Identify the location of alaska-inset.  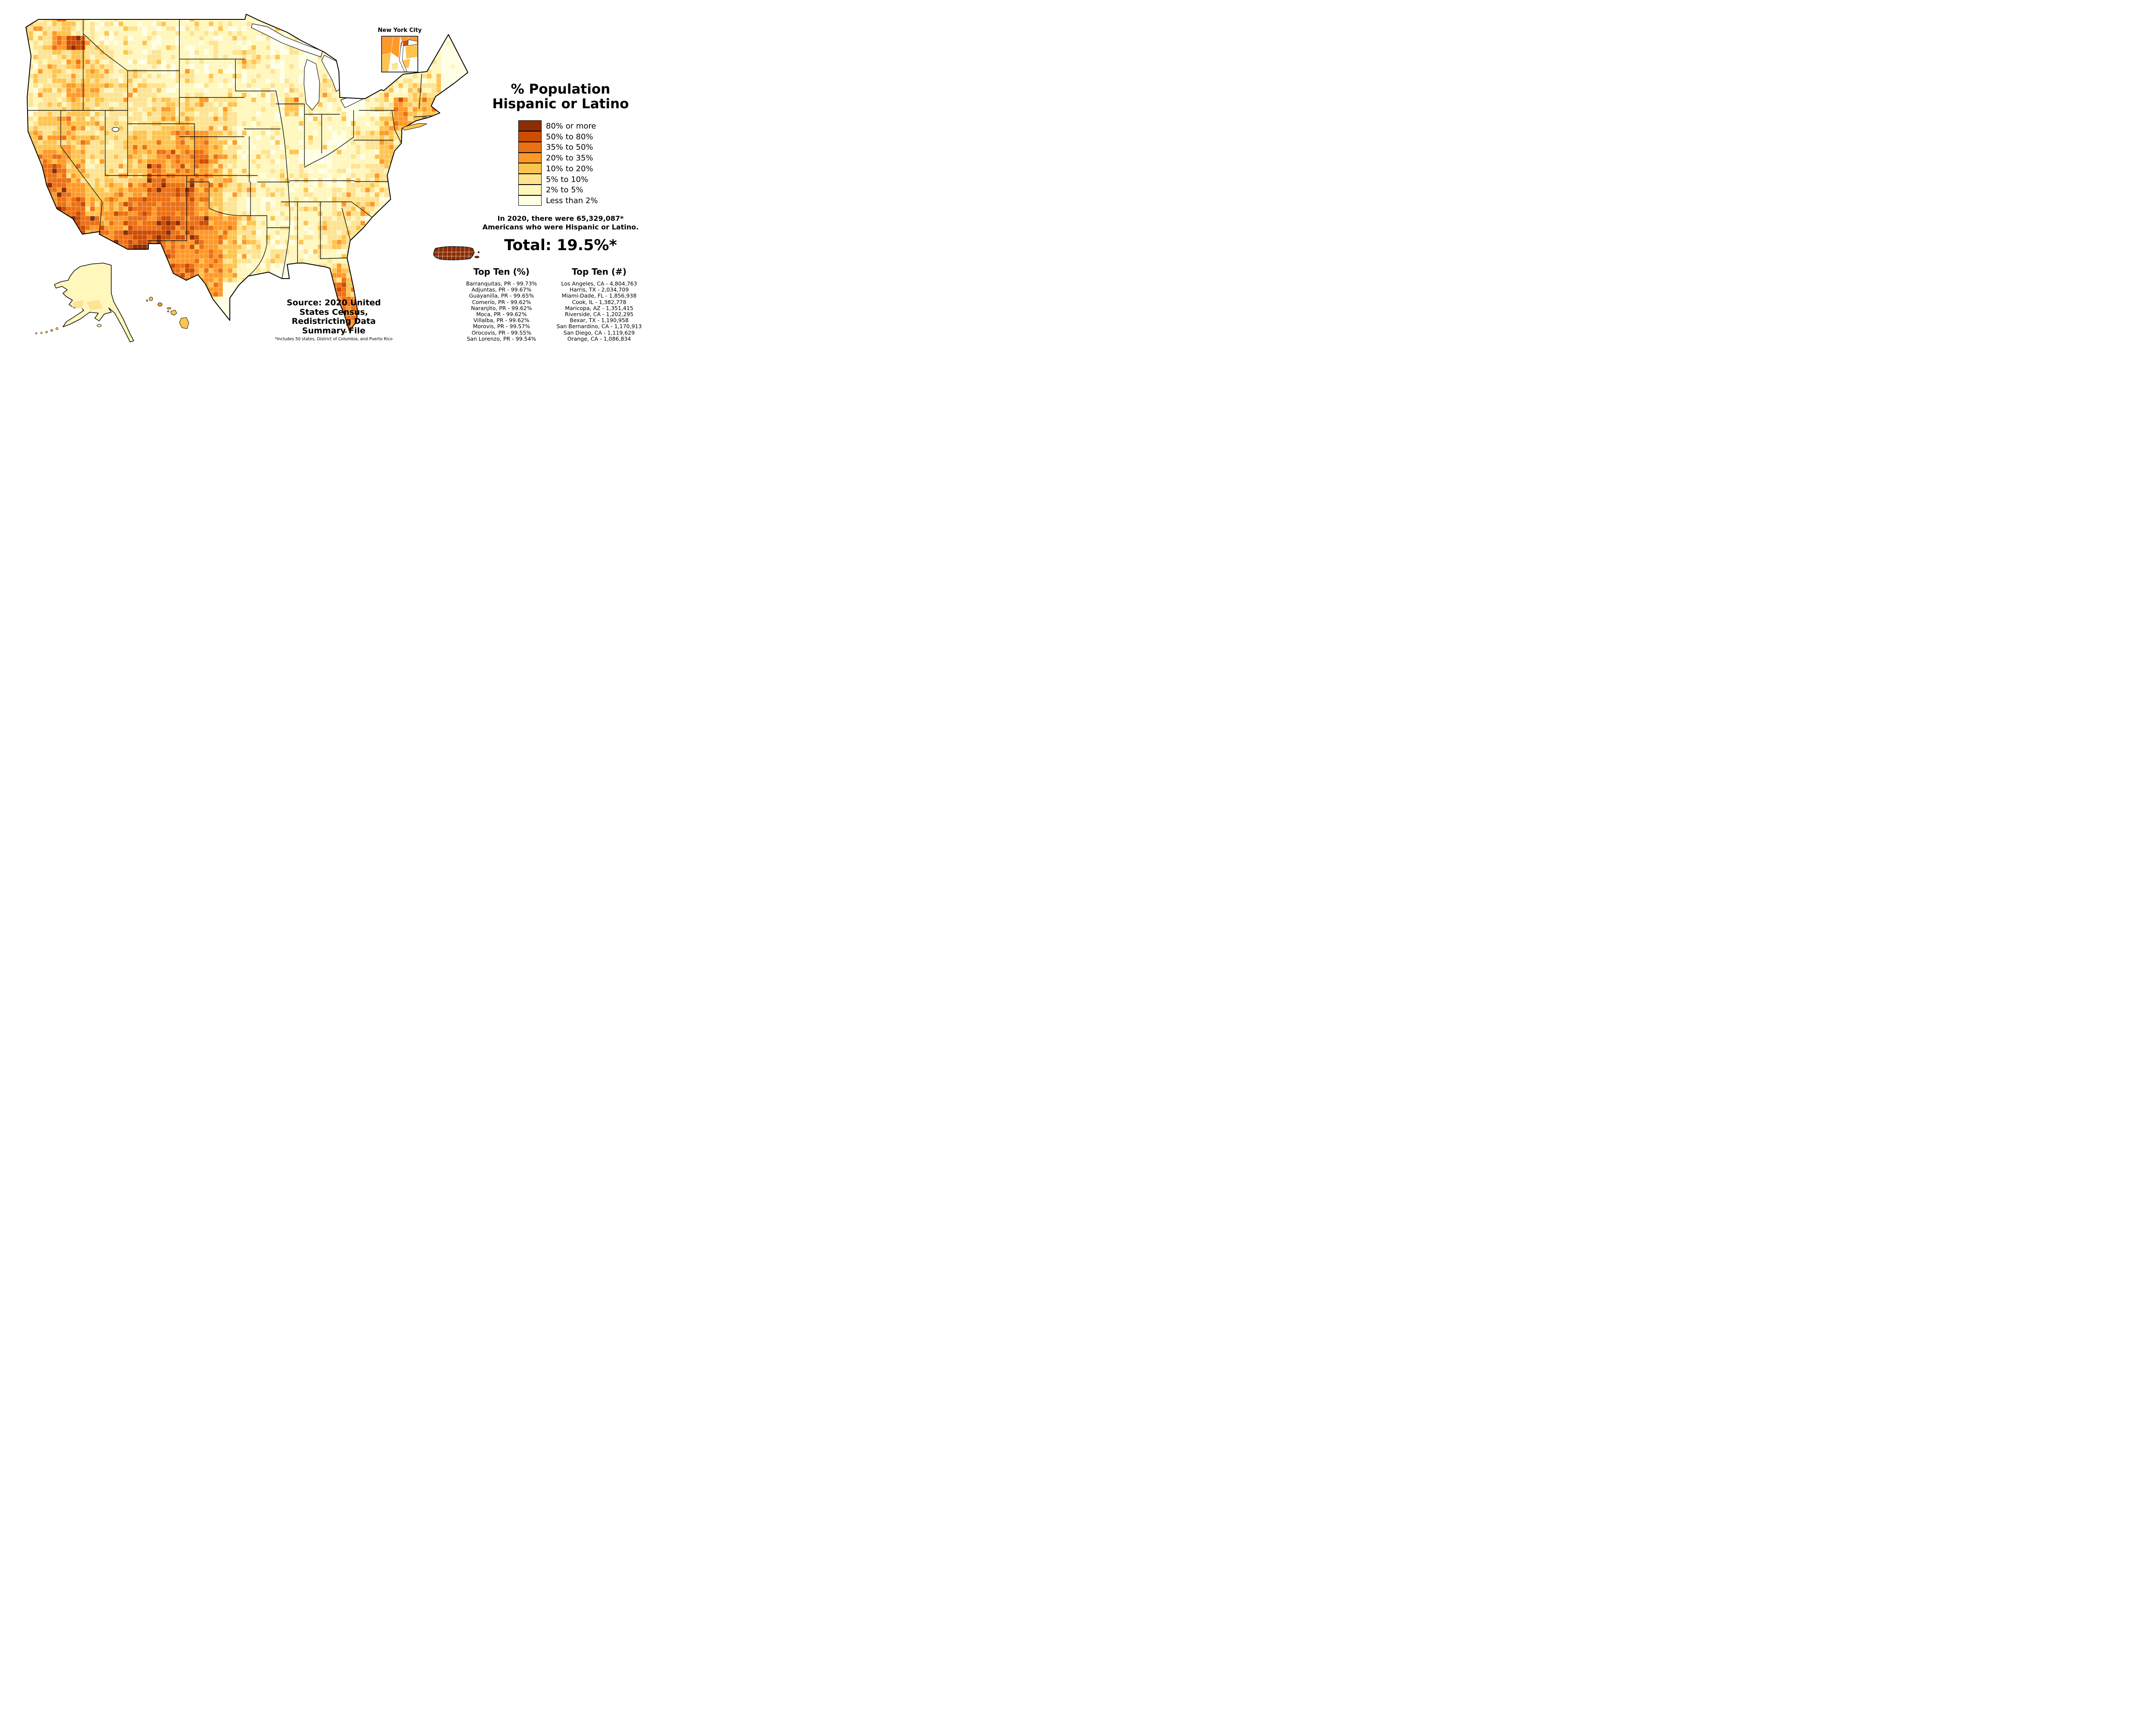
(84, 303).